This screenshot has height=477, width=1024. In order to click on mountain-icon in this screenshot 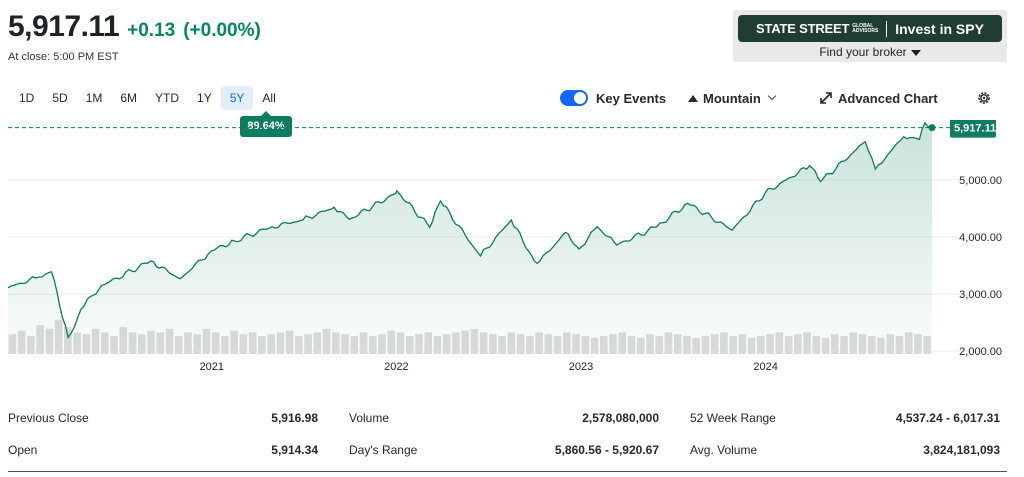, I will do `click(693, 98)`.